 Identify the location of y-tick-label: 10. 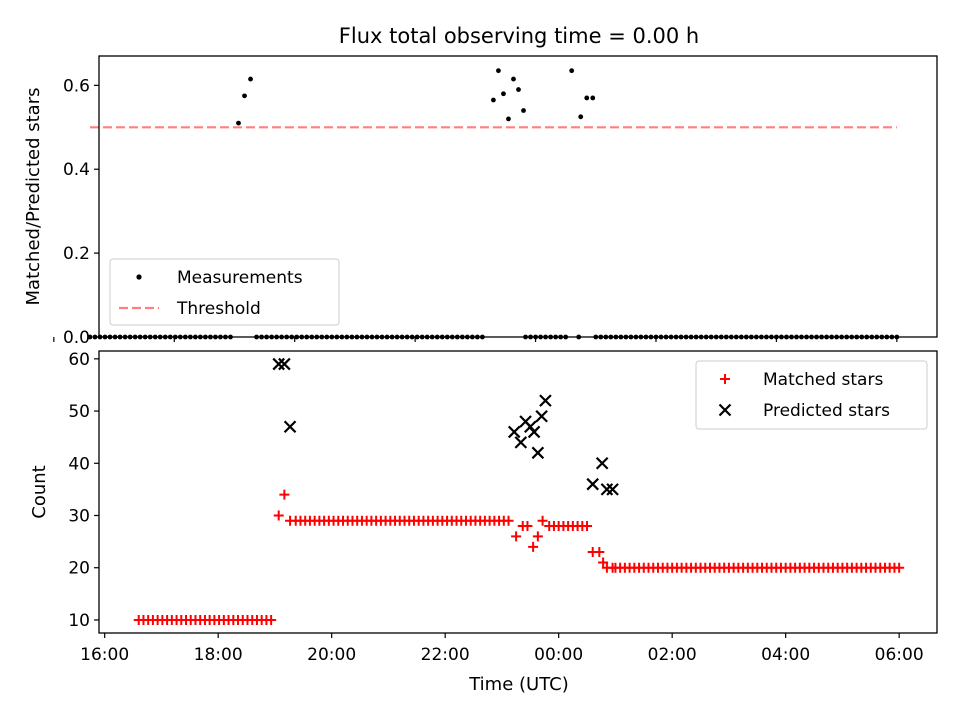
(79, 621).